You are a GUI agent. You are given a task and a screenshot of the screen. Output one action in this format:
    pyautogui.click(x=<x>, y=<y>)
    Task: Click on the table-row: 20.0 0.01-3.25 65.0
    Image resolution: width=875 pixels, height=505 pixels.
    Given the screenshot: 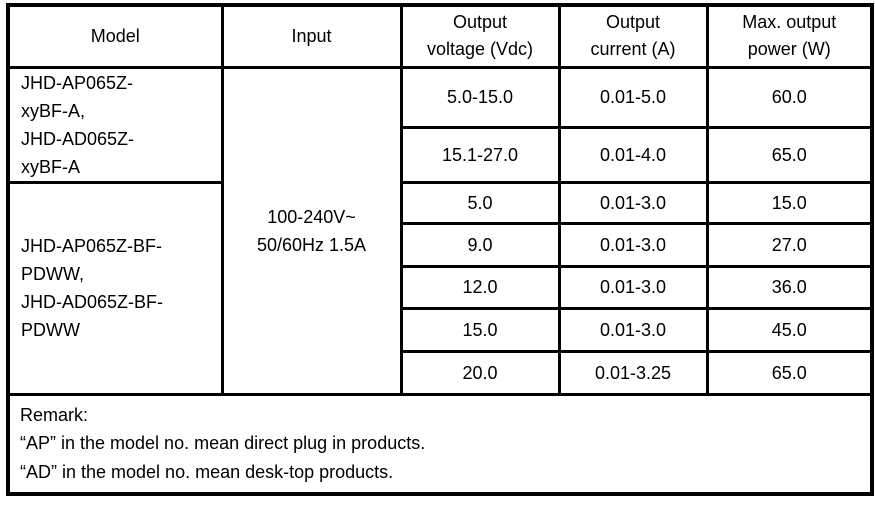 What is the action you would take?
    pyautogui.click(x=441, y=372)
    